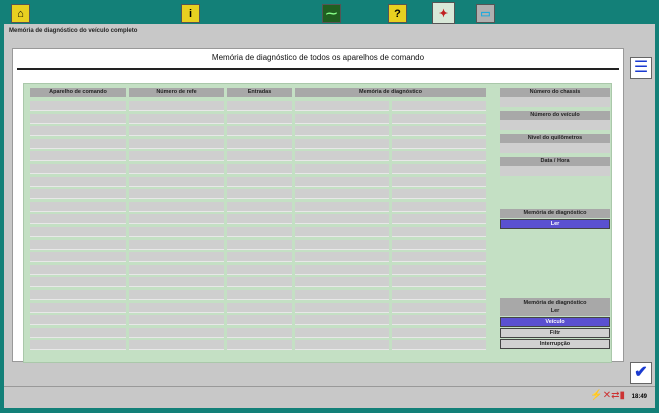 The width and height of the screenshot is (659, 413). I want to click on measurement-icon: ⁓, so click(331, 13).